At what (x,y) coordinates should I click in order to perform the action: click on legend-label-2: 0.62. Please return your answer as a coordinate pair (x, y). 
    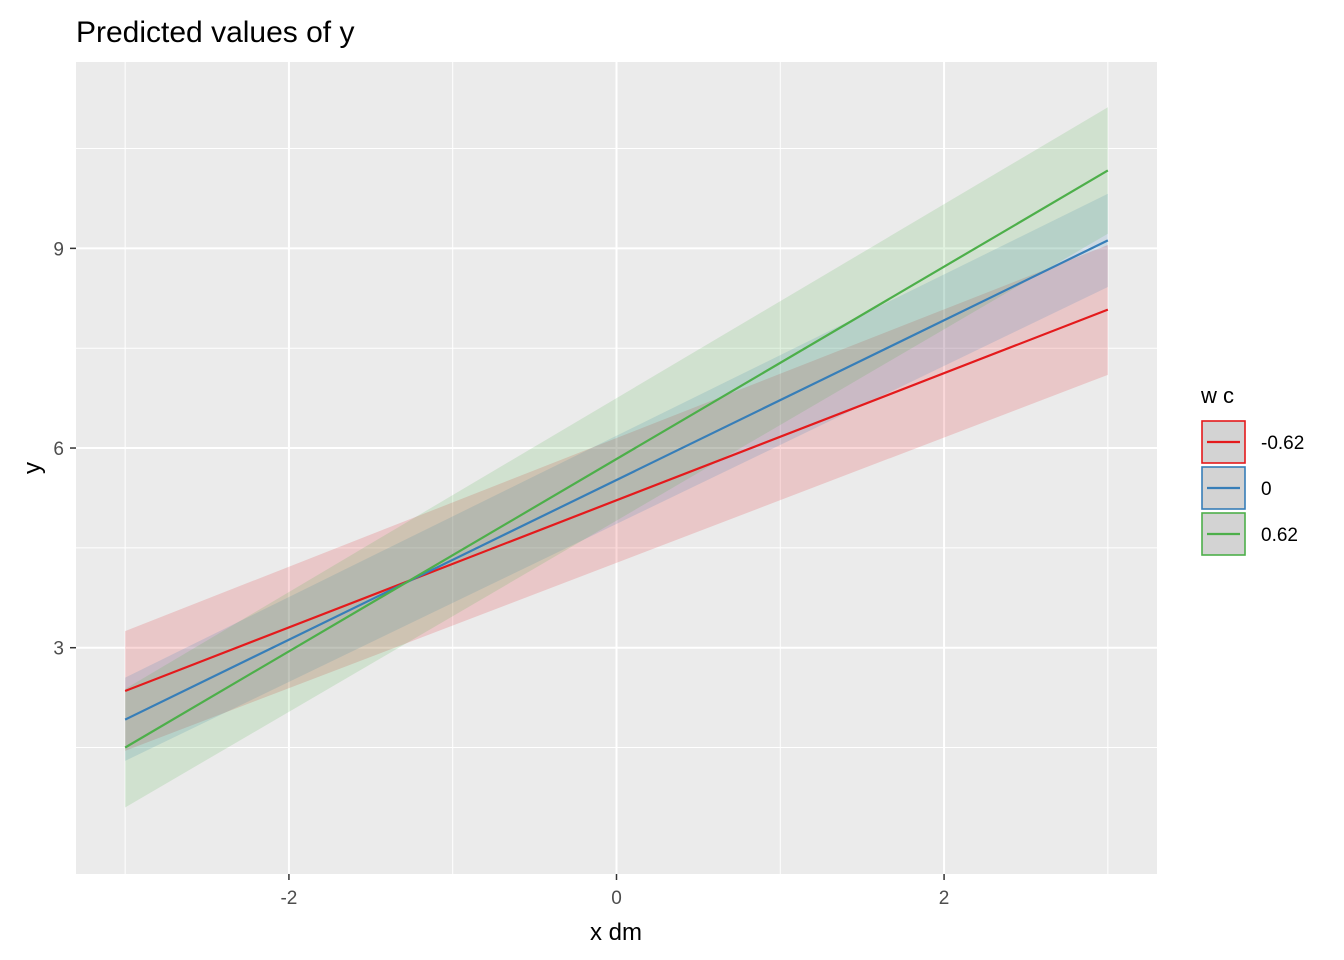
    Looking at the image, I should click on (1279, 535).